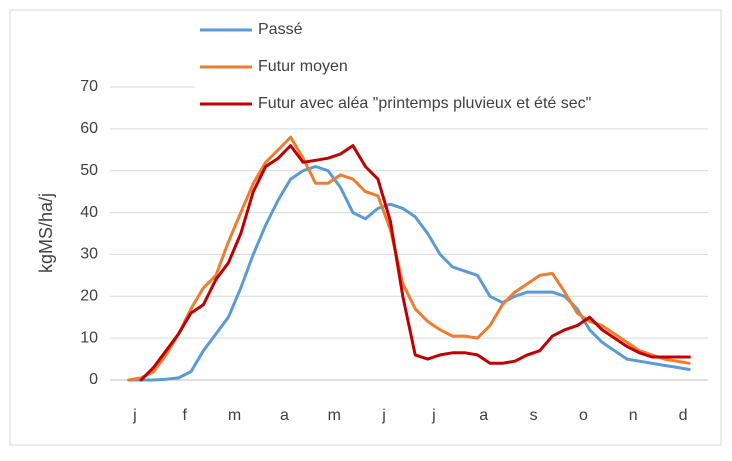 The height and width of the screenshot is (461, 732). Describe the element at coordinates (93, 379) in the screenshot. I see `y-tick-label: 0` at that location.